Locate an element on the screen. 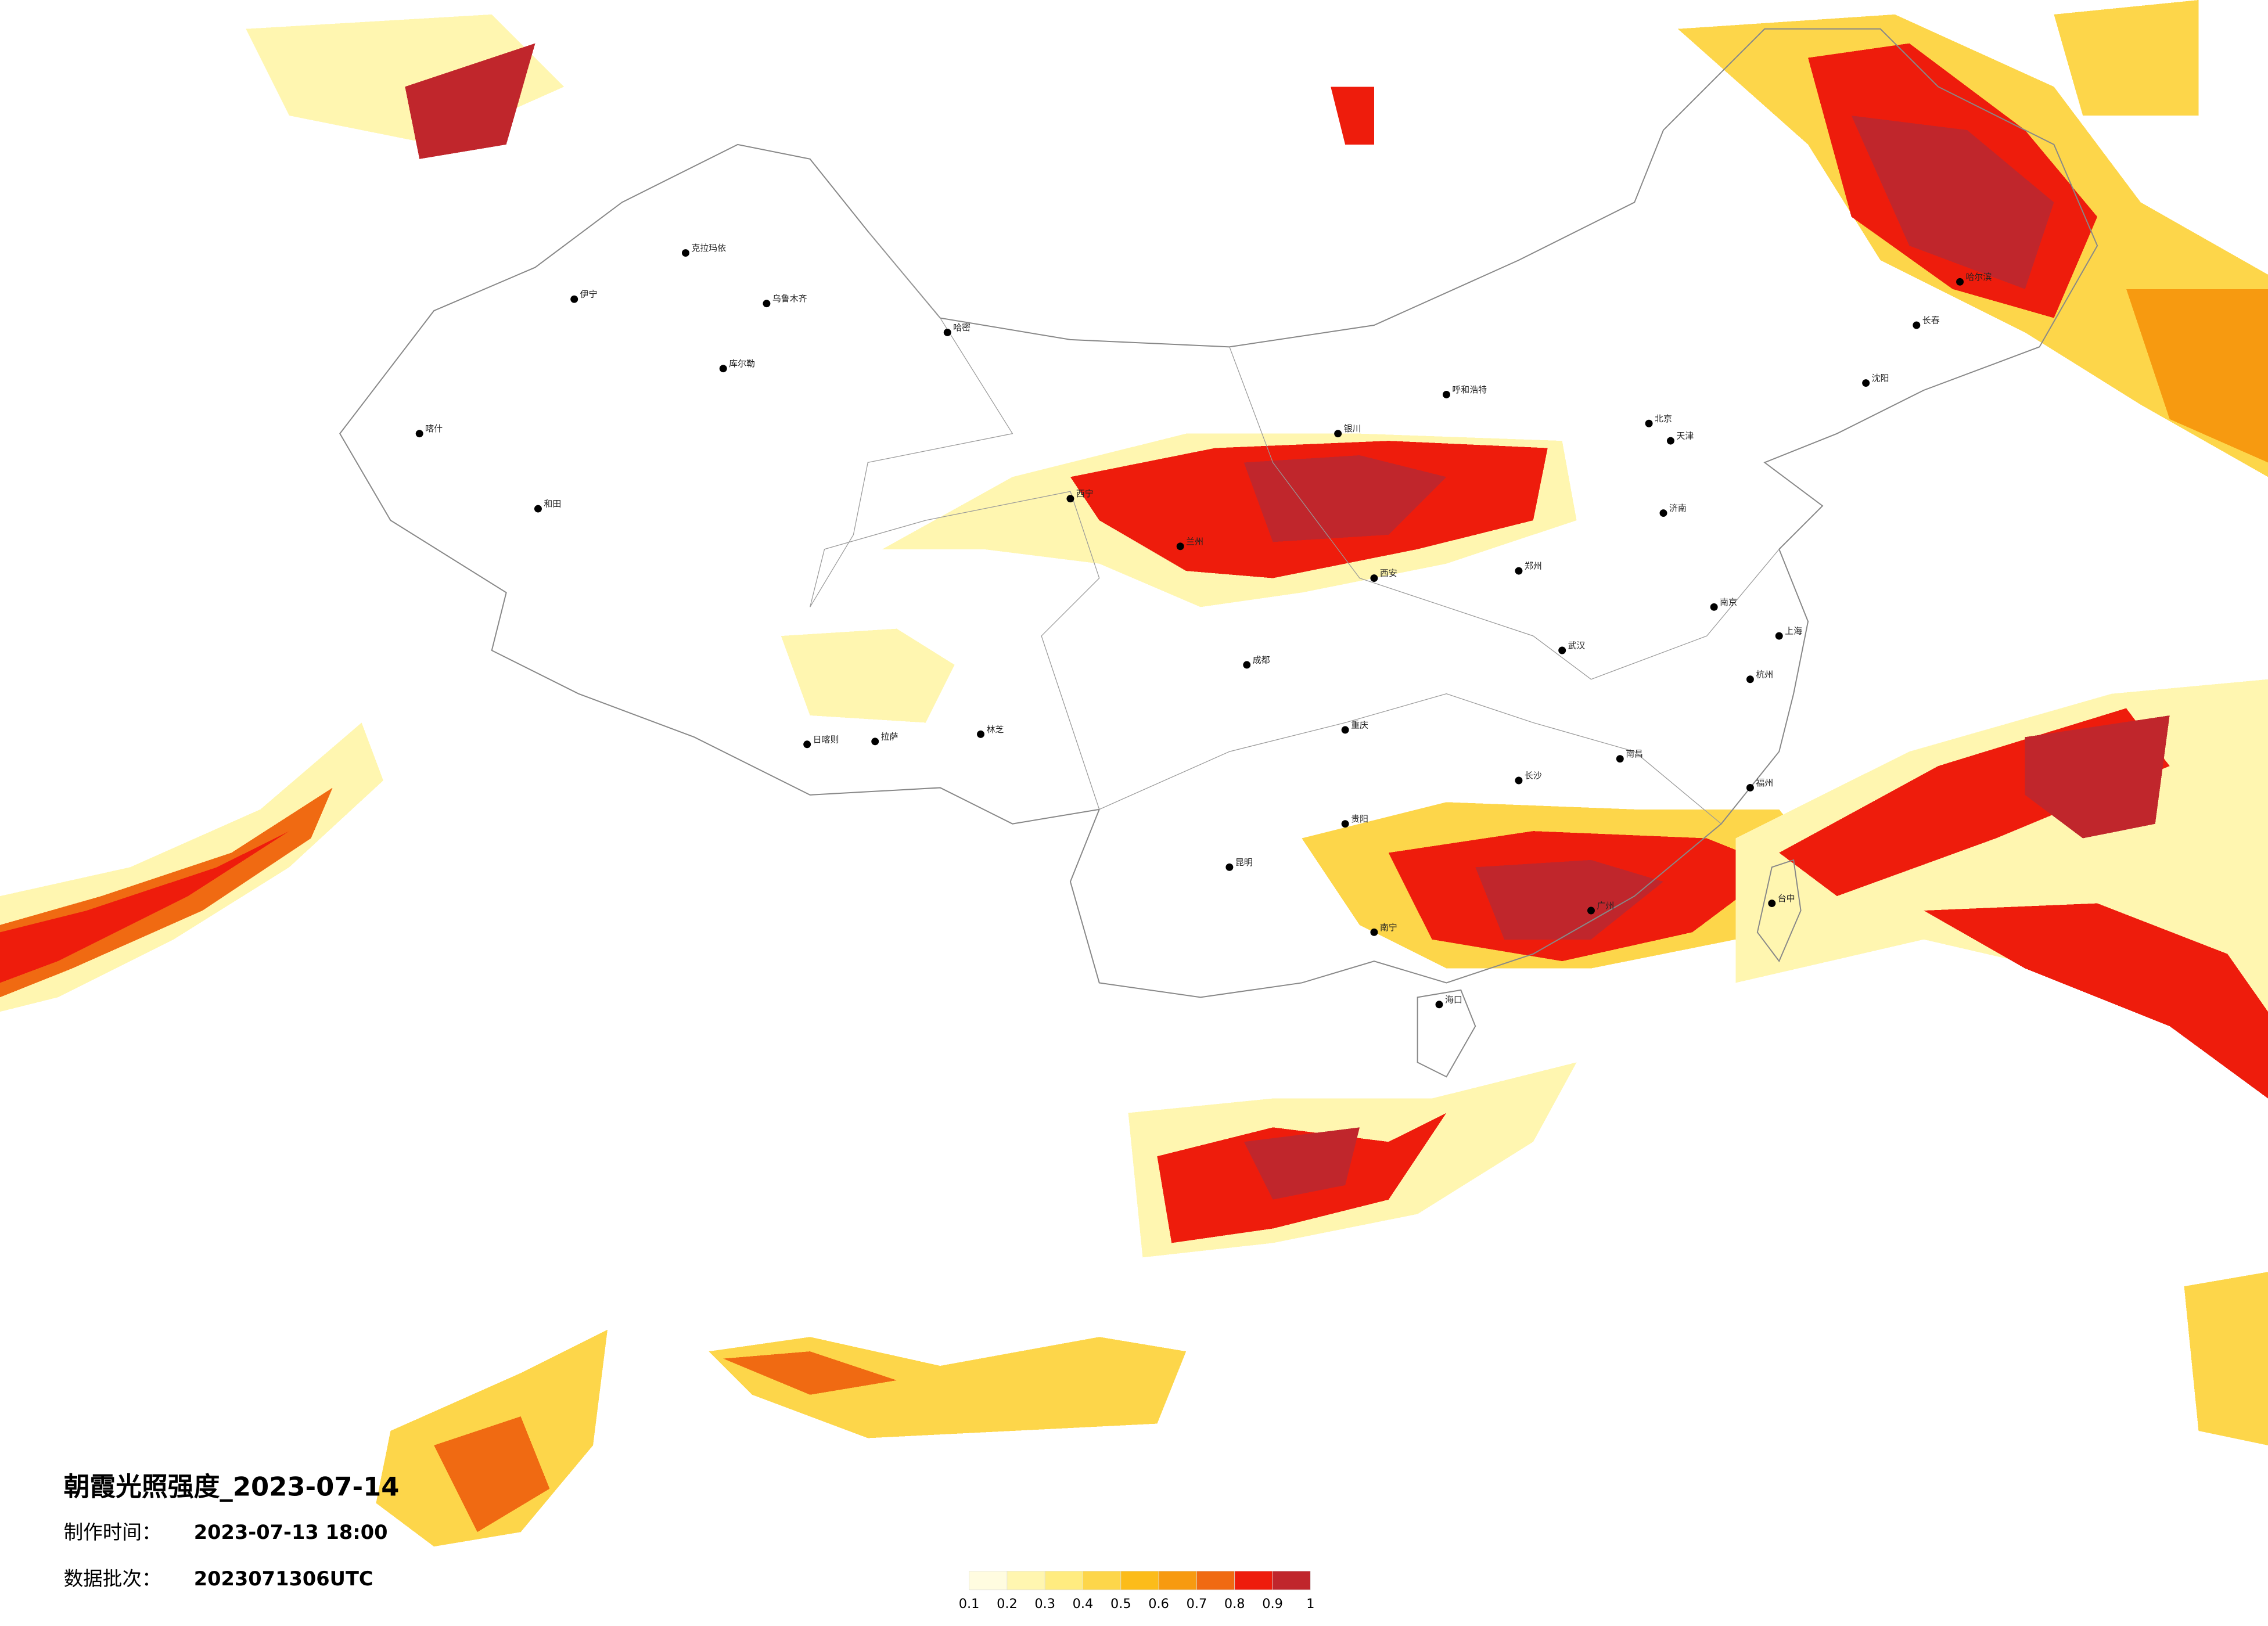 This screenshot has width=2268, height=1626. city-label: 南宁 is located at coordinates (1388, 928).